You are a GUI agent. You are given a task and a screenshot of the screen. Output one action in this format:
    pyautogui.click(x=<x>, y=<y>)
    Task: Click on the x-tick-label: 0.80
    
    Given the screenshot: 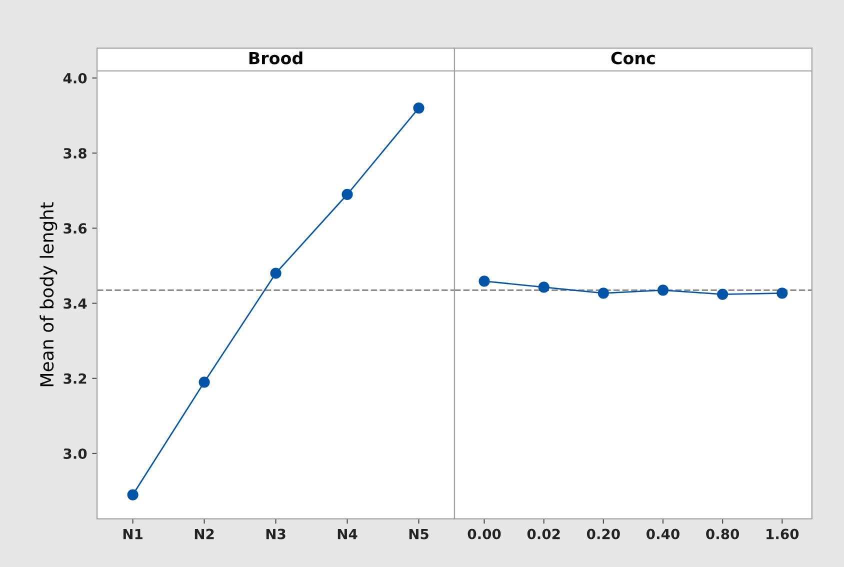 What is the action you would take?
    pyautogui.click(x=723, y=534)
    